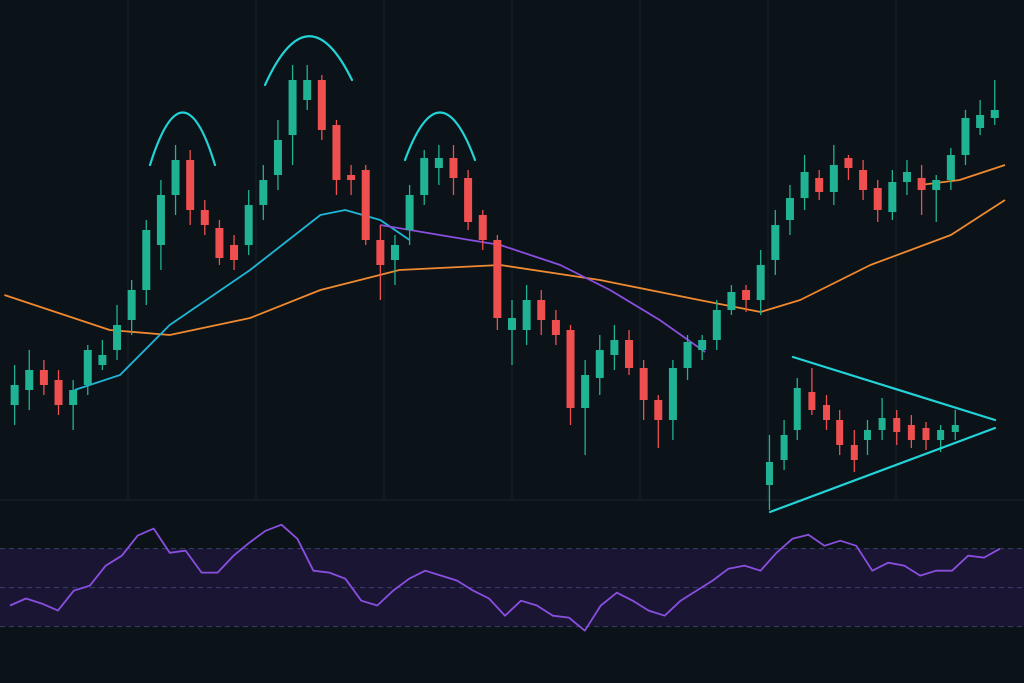 Image resolution: width=1024 pixels, height=683 pixels. Describe the element at coordinates (182, 139) in the screenshot. I see `left-shoulder-arc` at that location.